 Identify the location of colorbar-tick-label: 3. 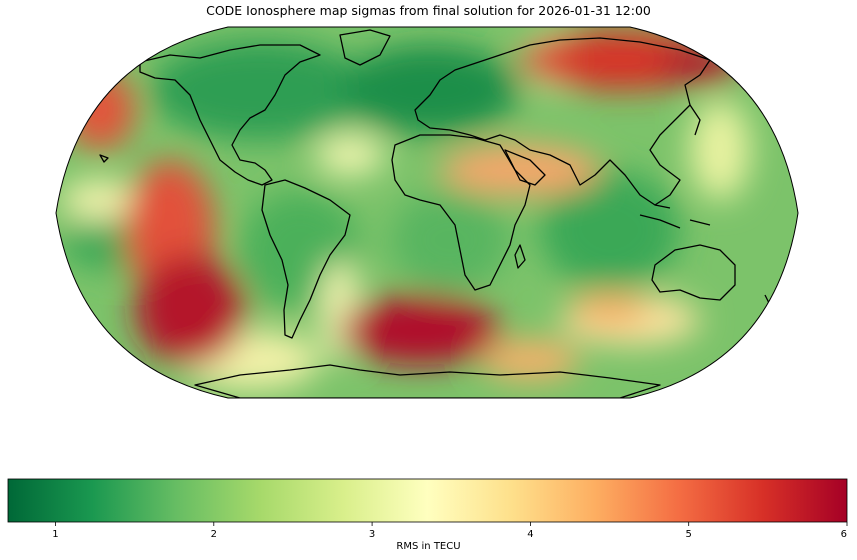
(372, 534).